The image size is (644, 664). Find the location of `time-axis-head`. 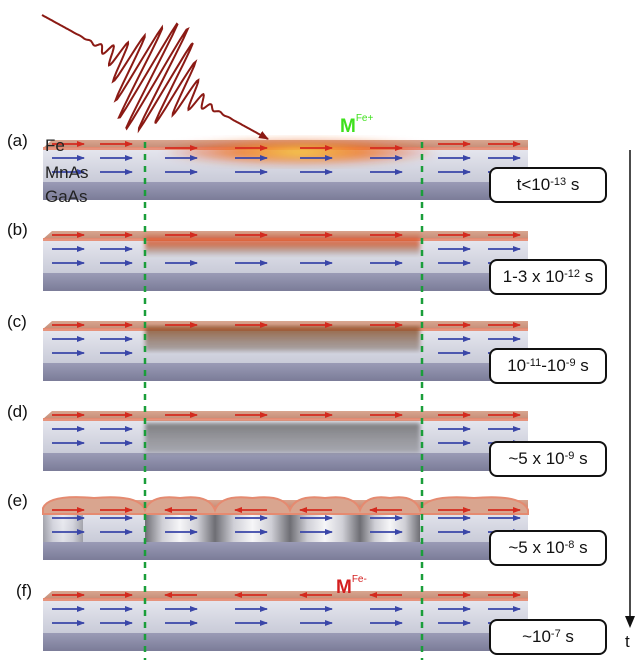

time-axis-head is located at coordinates (630, 622).